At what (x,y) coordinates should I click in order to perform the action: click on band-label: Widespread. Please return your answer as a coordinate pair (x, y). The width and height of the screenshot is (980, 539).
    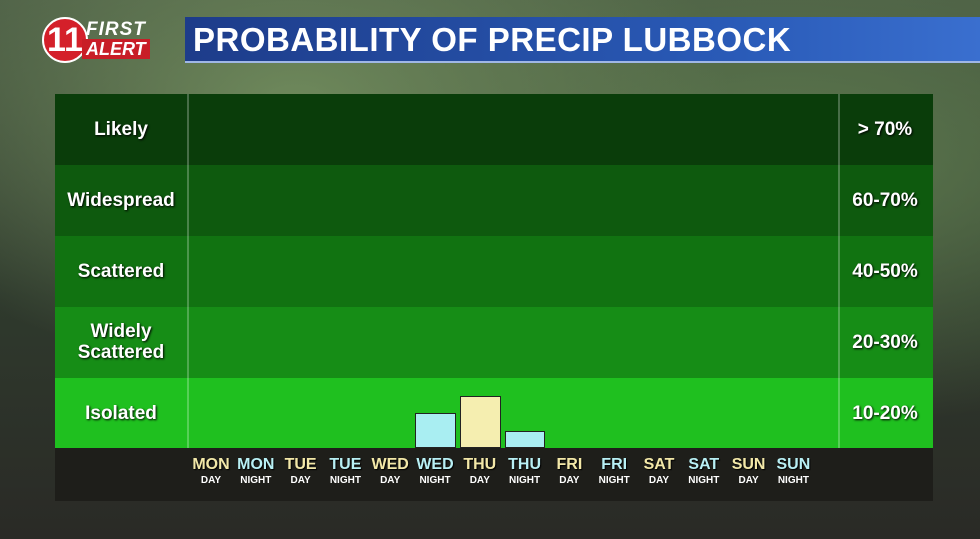
    Looking at the image, I should click on (121, 200).